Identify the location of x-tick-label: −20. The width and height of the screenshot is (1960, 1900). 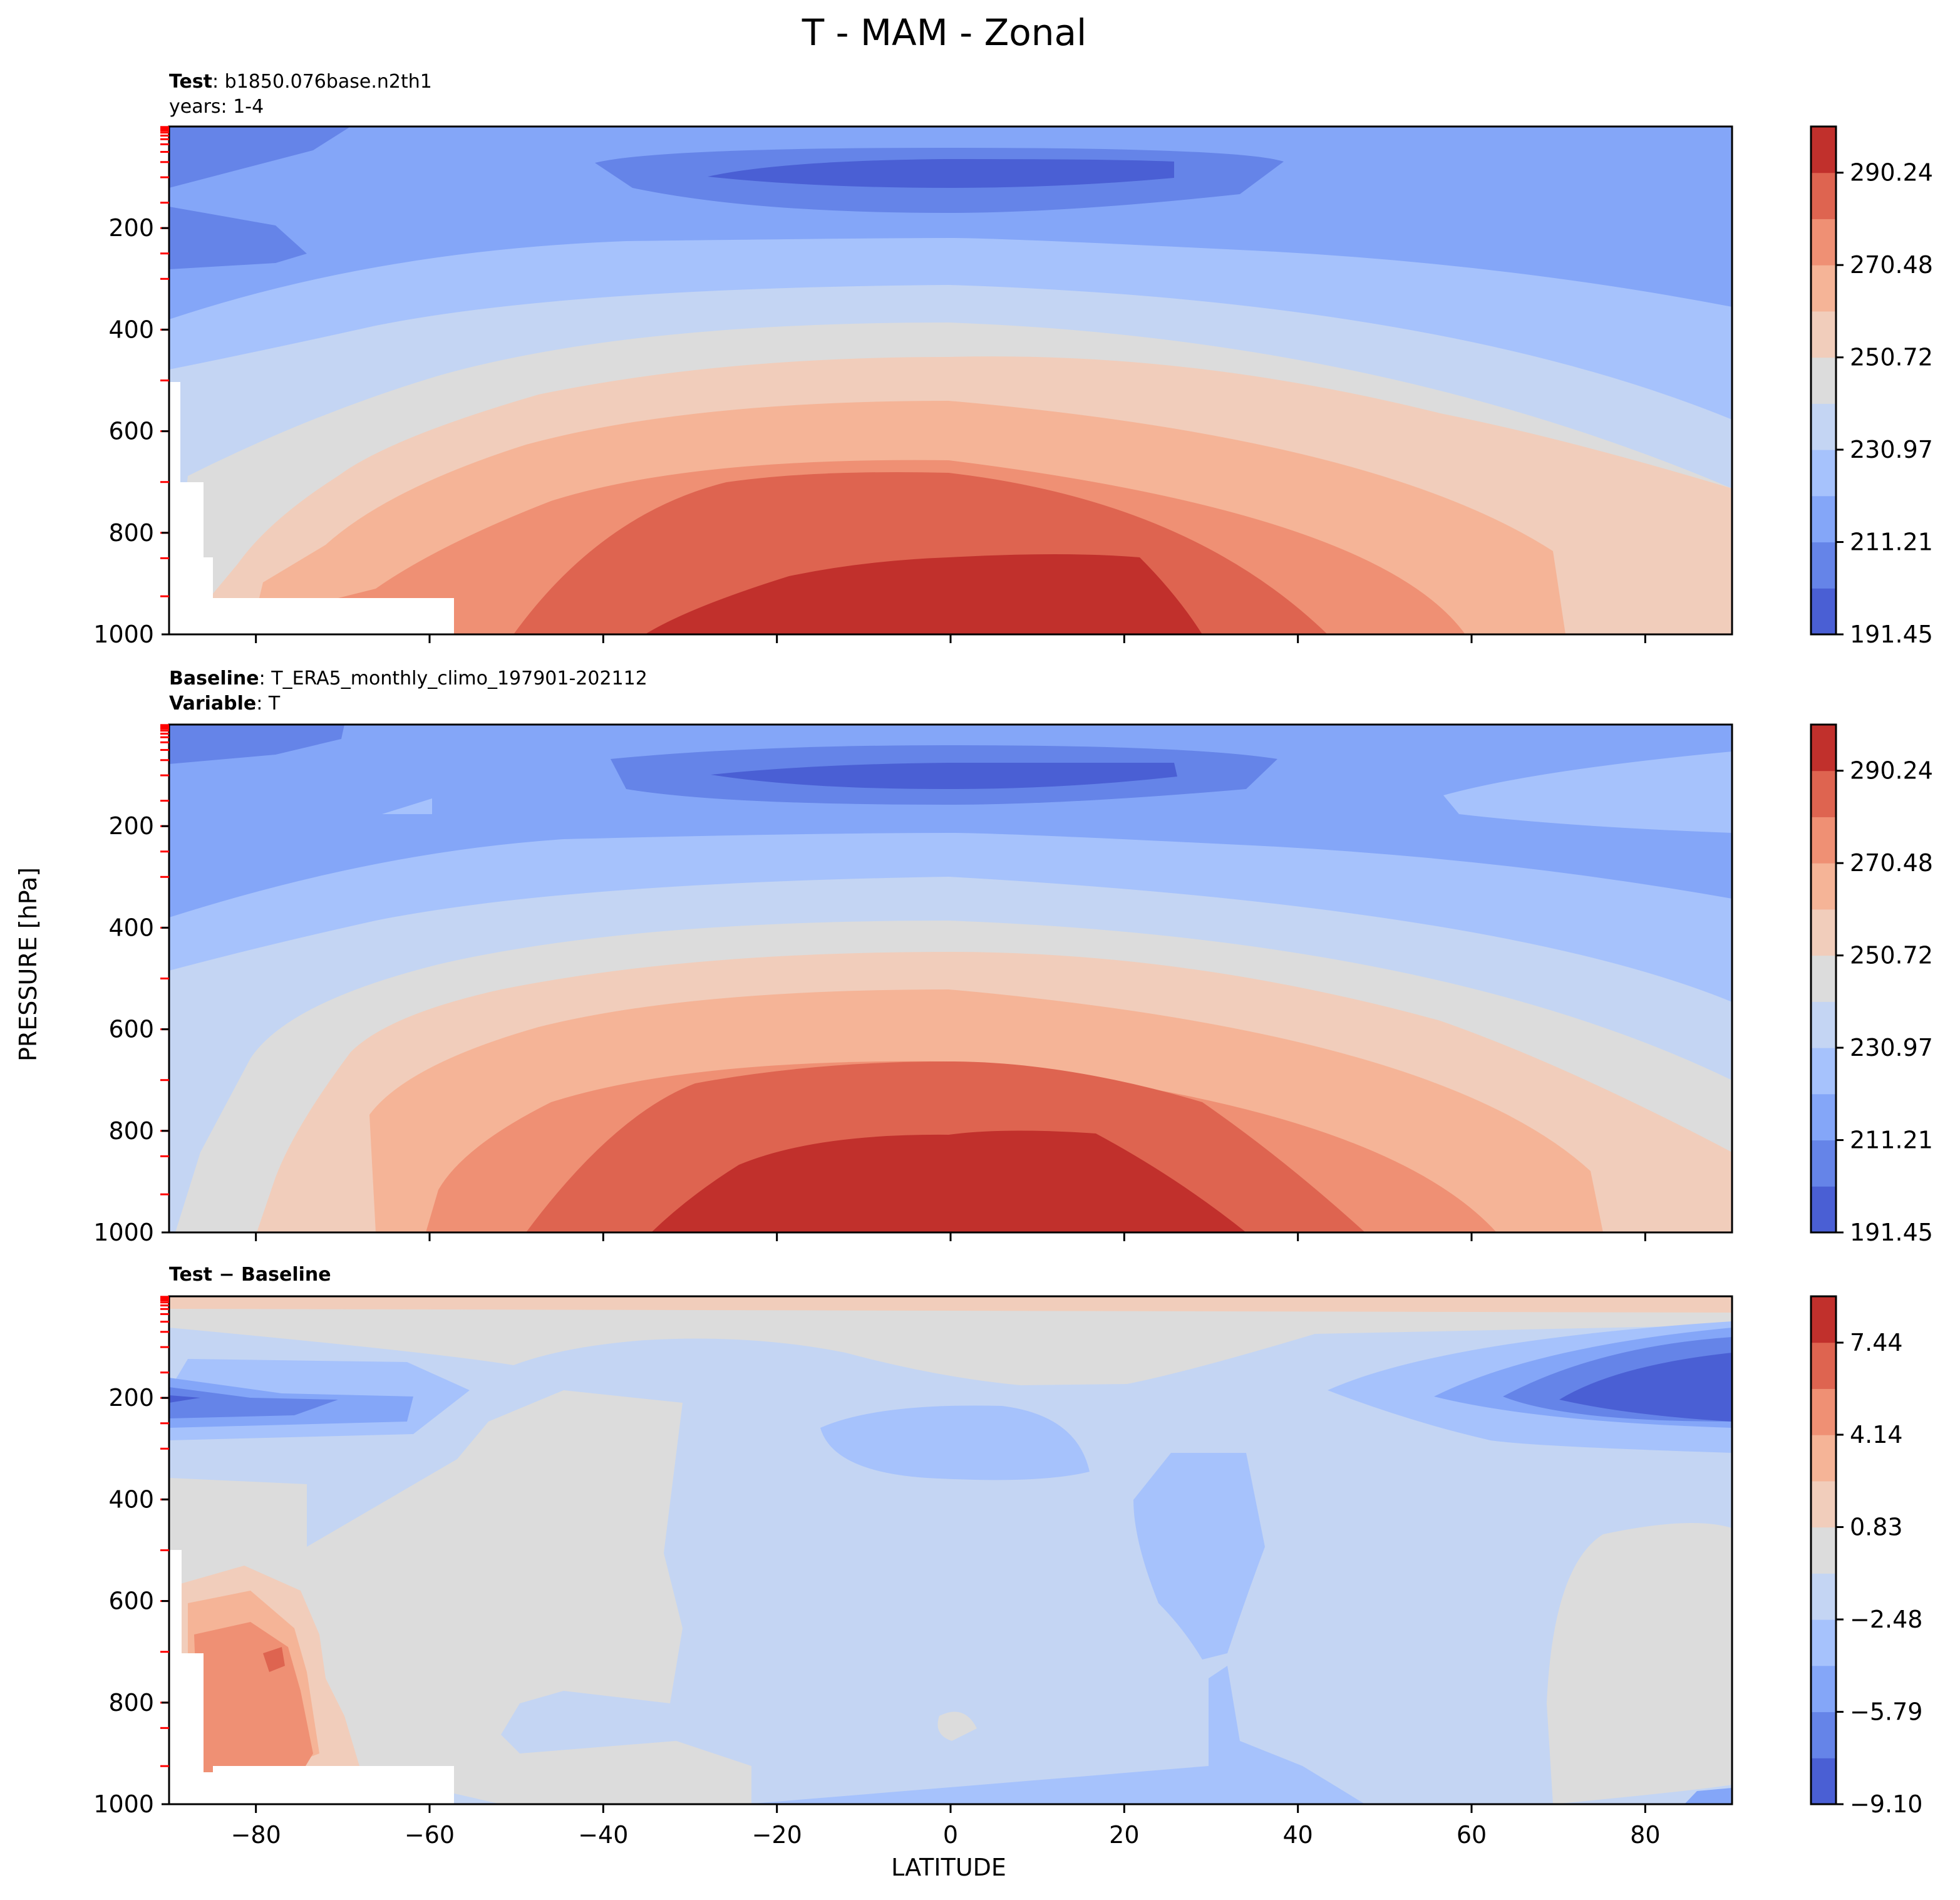
(777, 1835).